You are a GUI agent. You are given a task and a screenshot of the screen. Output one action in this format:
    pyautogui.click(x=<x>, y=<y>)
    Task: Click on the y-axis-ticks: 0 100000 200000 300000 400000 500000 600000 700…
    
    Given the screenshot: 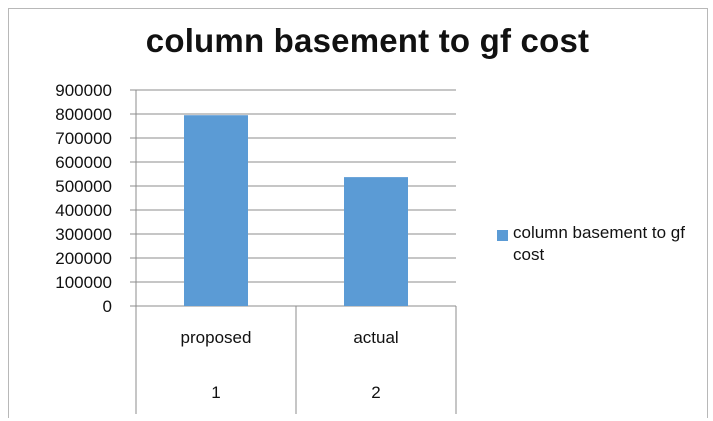 What is the action you would take?
    pyautogui.click(x=83, y=198)
    